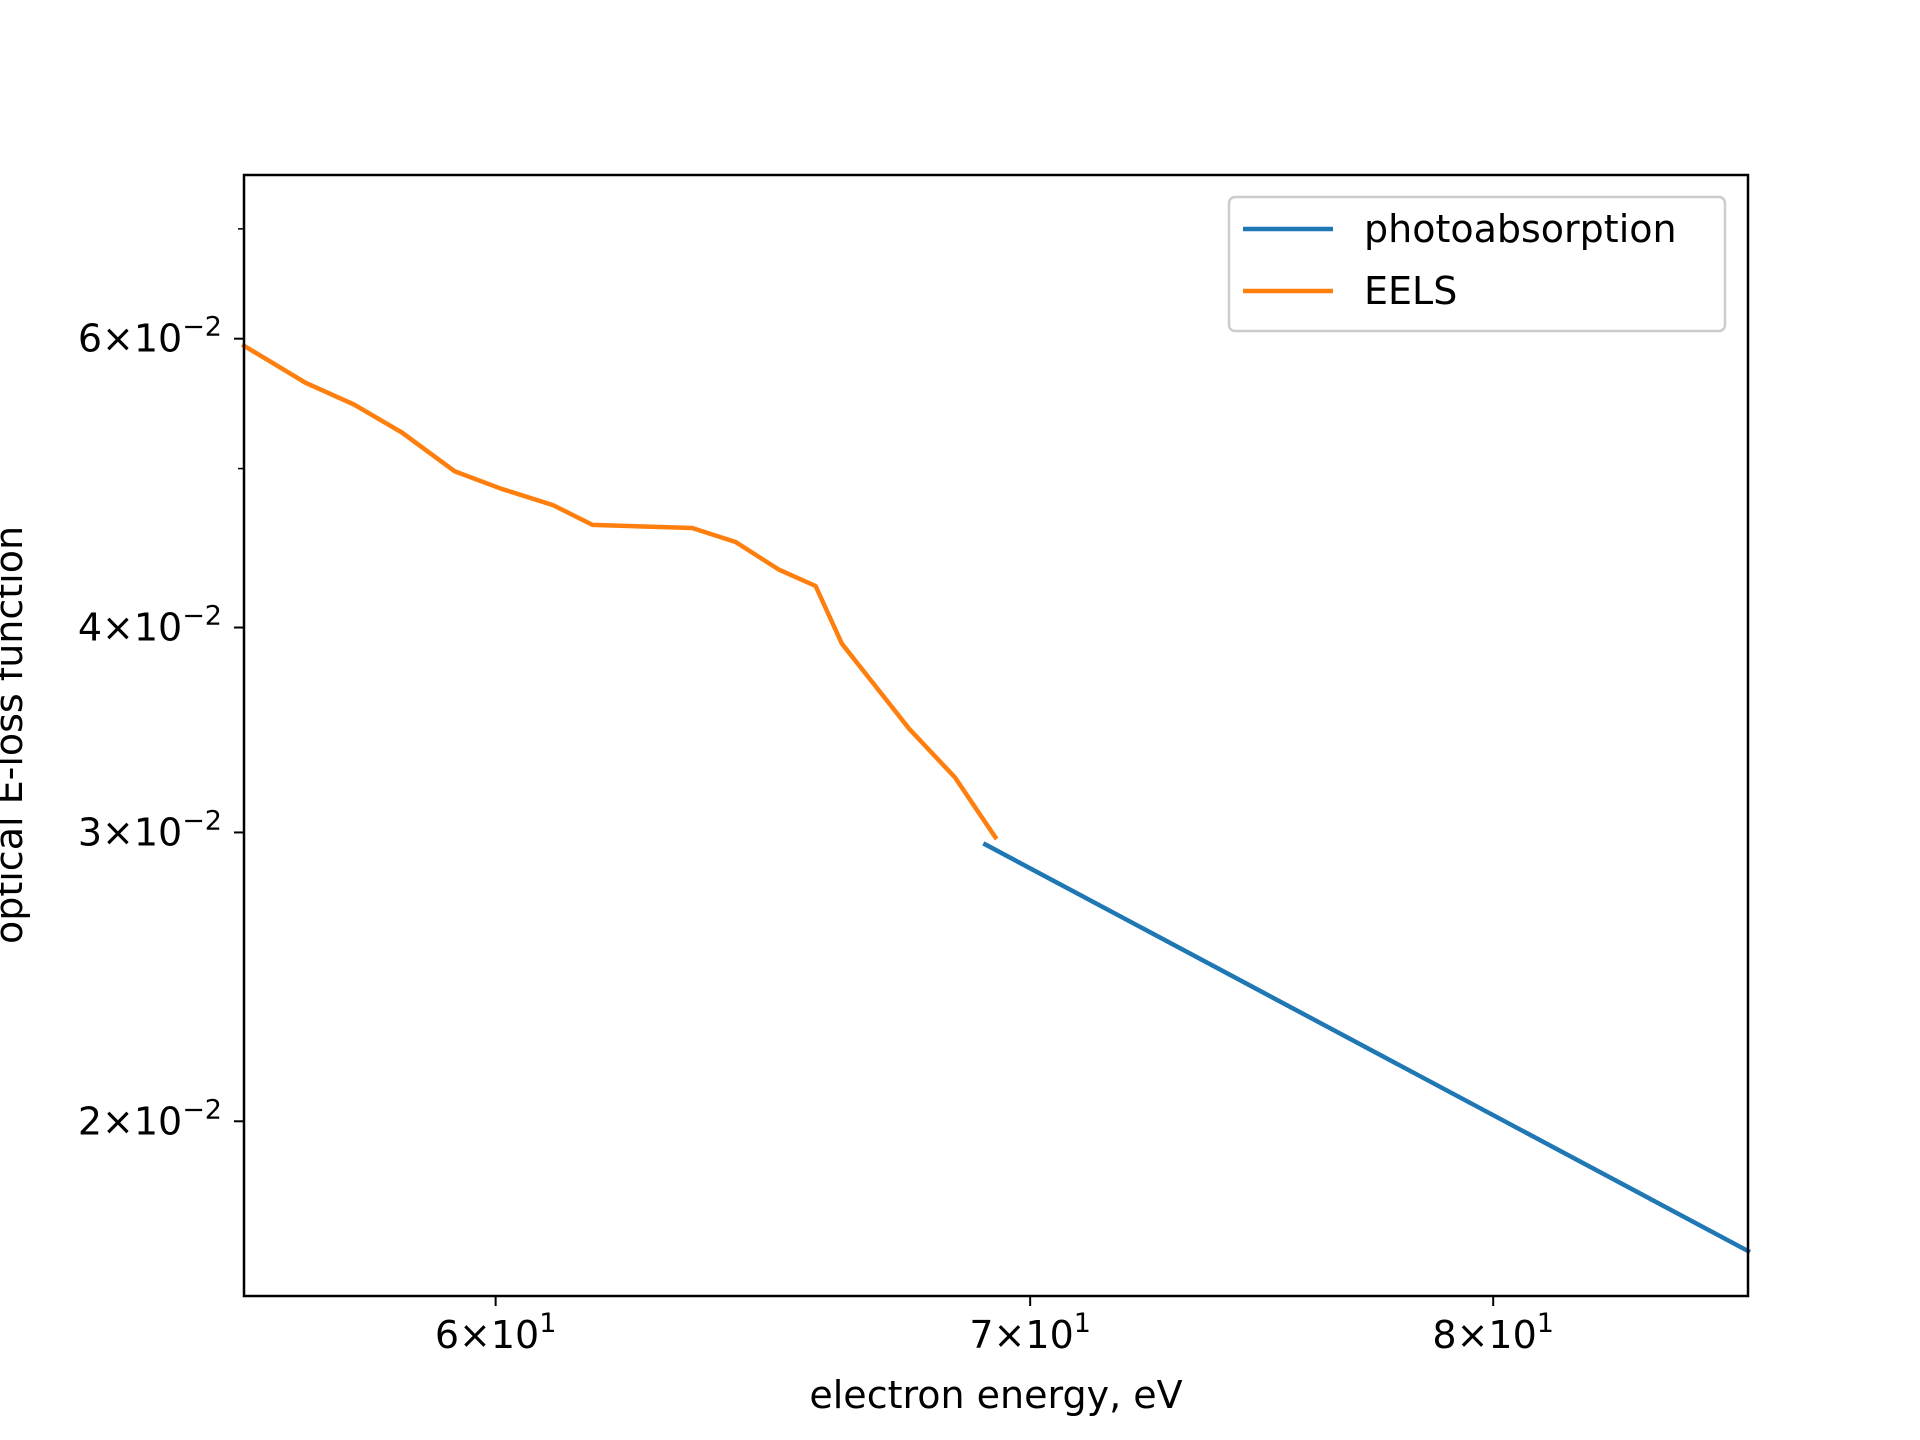  What do you see at coordinates (150, 829) in the screenshot?
I see `y-tick-label-0.03: 3×10⁻²` at bounding box center [150, 829].